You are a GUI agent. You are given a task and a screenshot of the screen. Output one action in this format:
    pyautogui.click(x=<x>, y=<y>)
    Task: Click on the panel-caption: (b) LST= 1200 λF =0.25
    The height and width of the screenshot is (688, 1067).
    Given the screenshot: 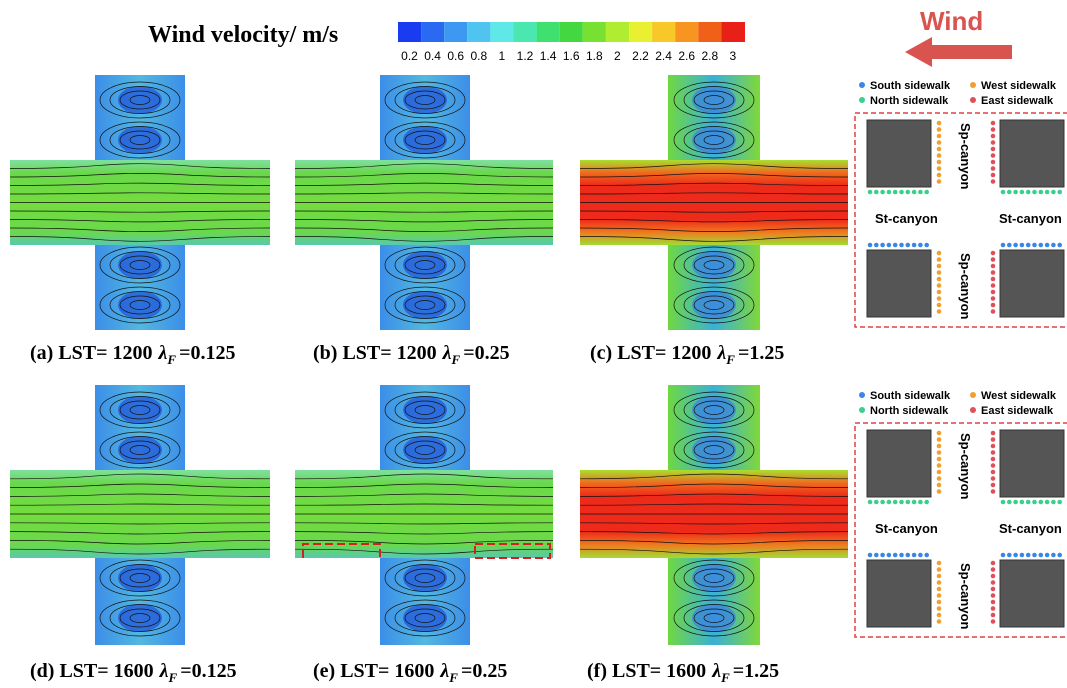 What is the action you would take?
    pyautogui.click(x=411, y=354)
    